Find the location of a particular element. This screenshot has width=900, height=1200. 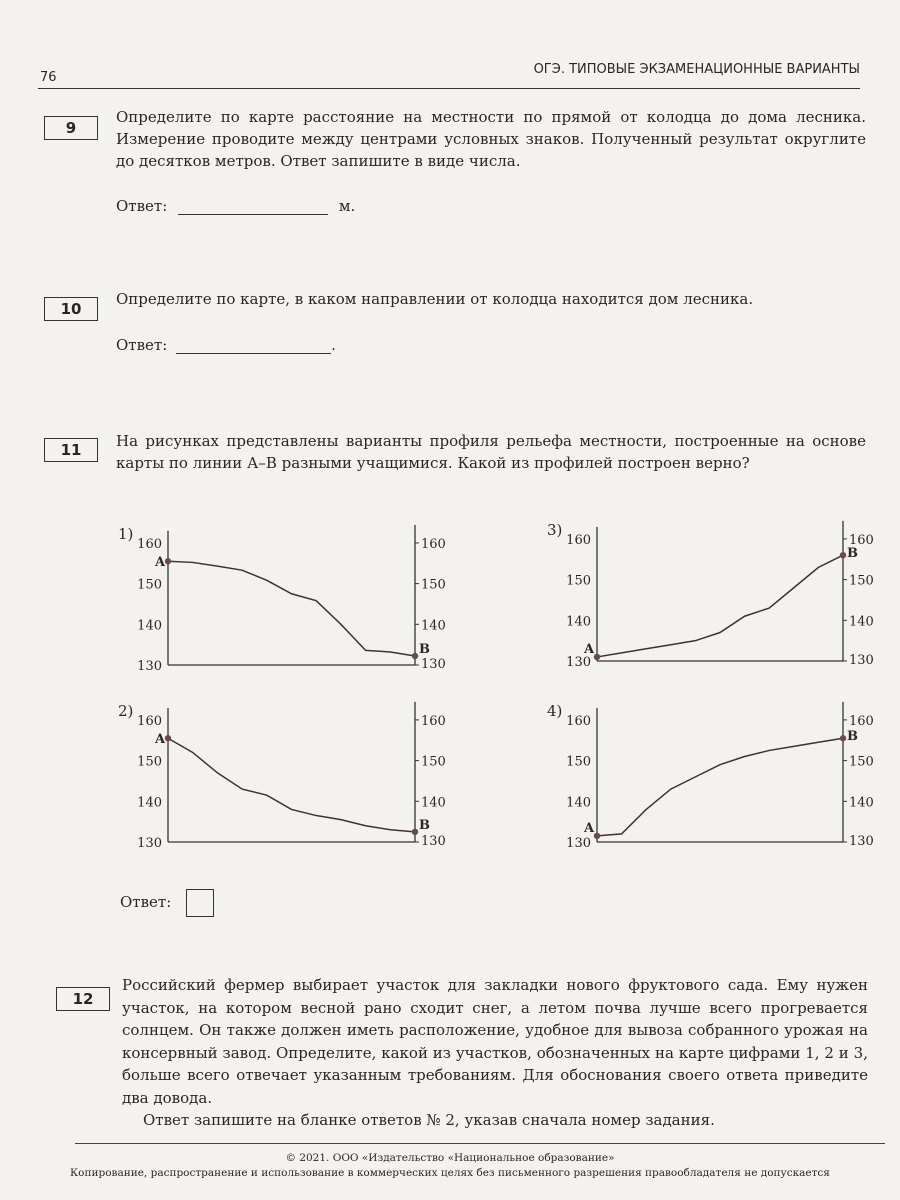

answer-box is located at coordinates (200, 903).